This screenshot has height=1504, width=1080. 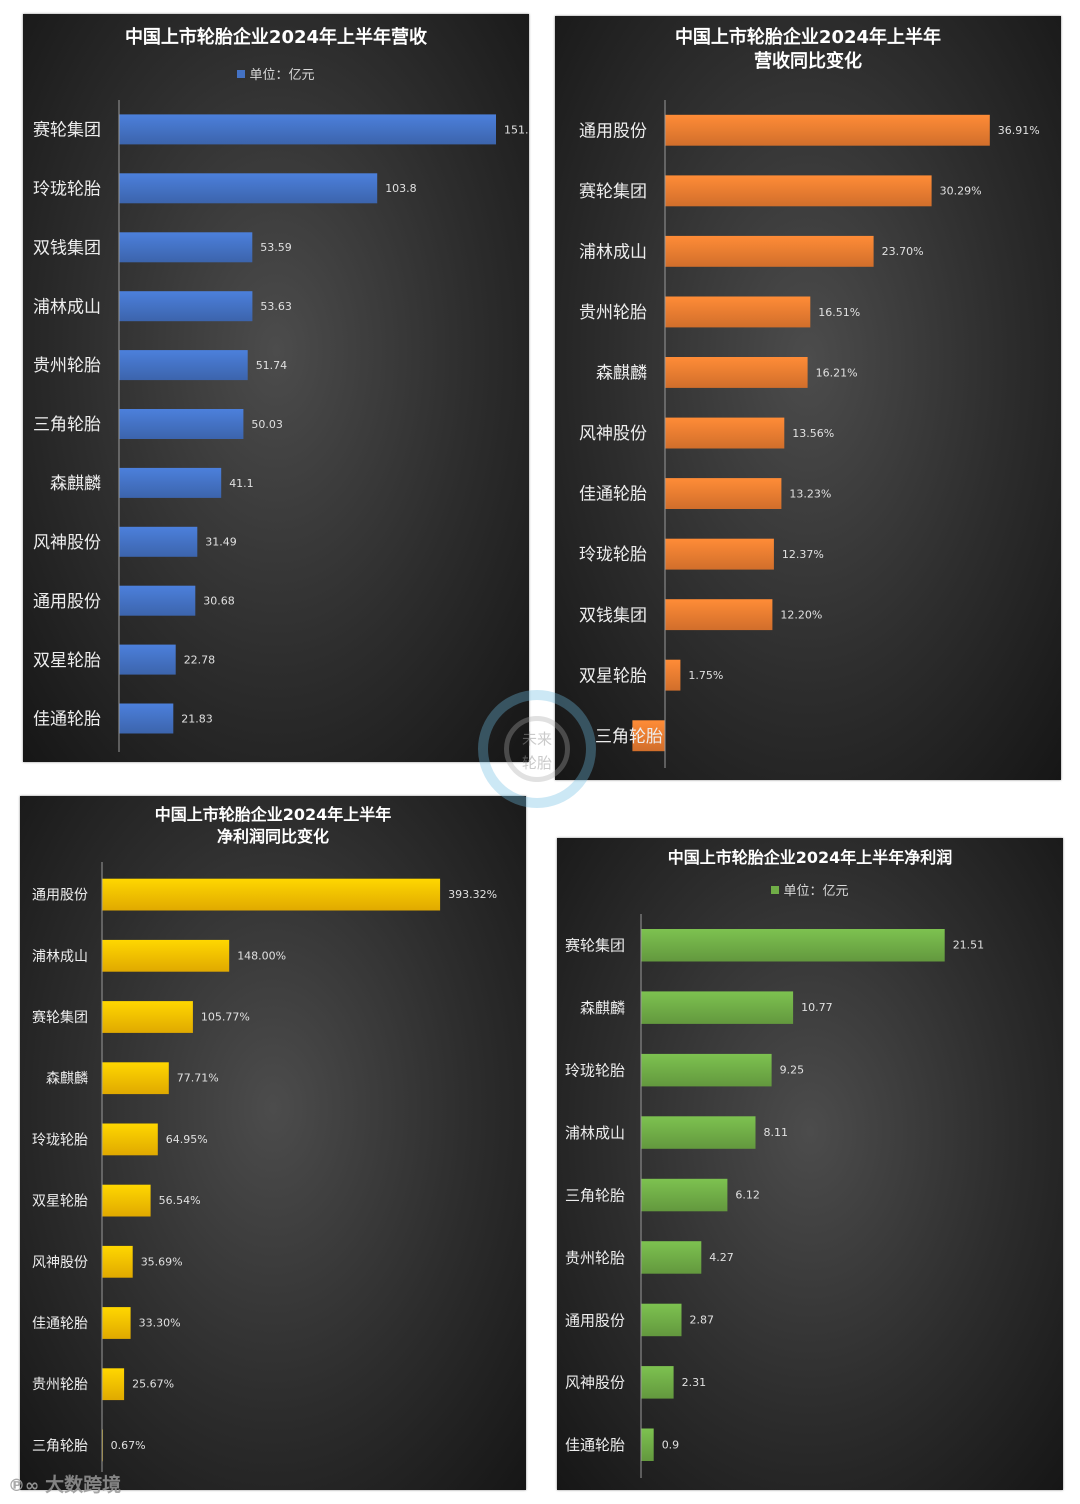 I want to click on net-profit-category-label: 玲珑轮胎, so click(x=595, y=1071).